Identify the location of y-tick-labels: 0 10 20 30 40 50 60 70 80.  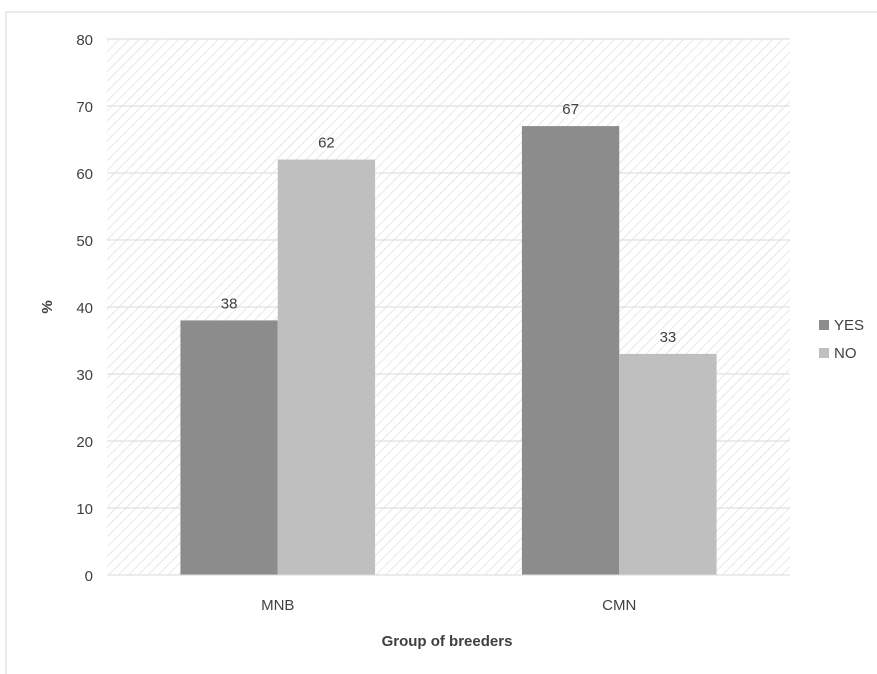
(84, 308).